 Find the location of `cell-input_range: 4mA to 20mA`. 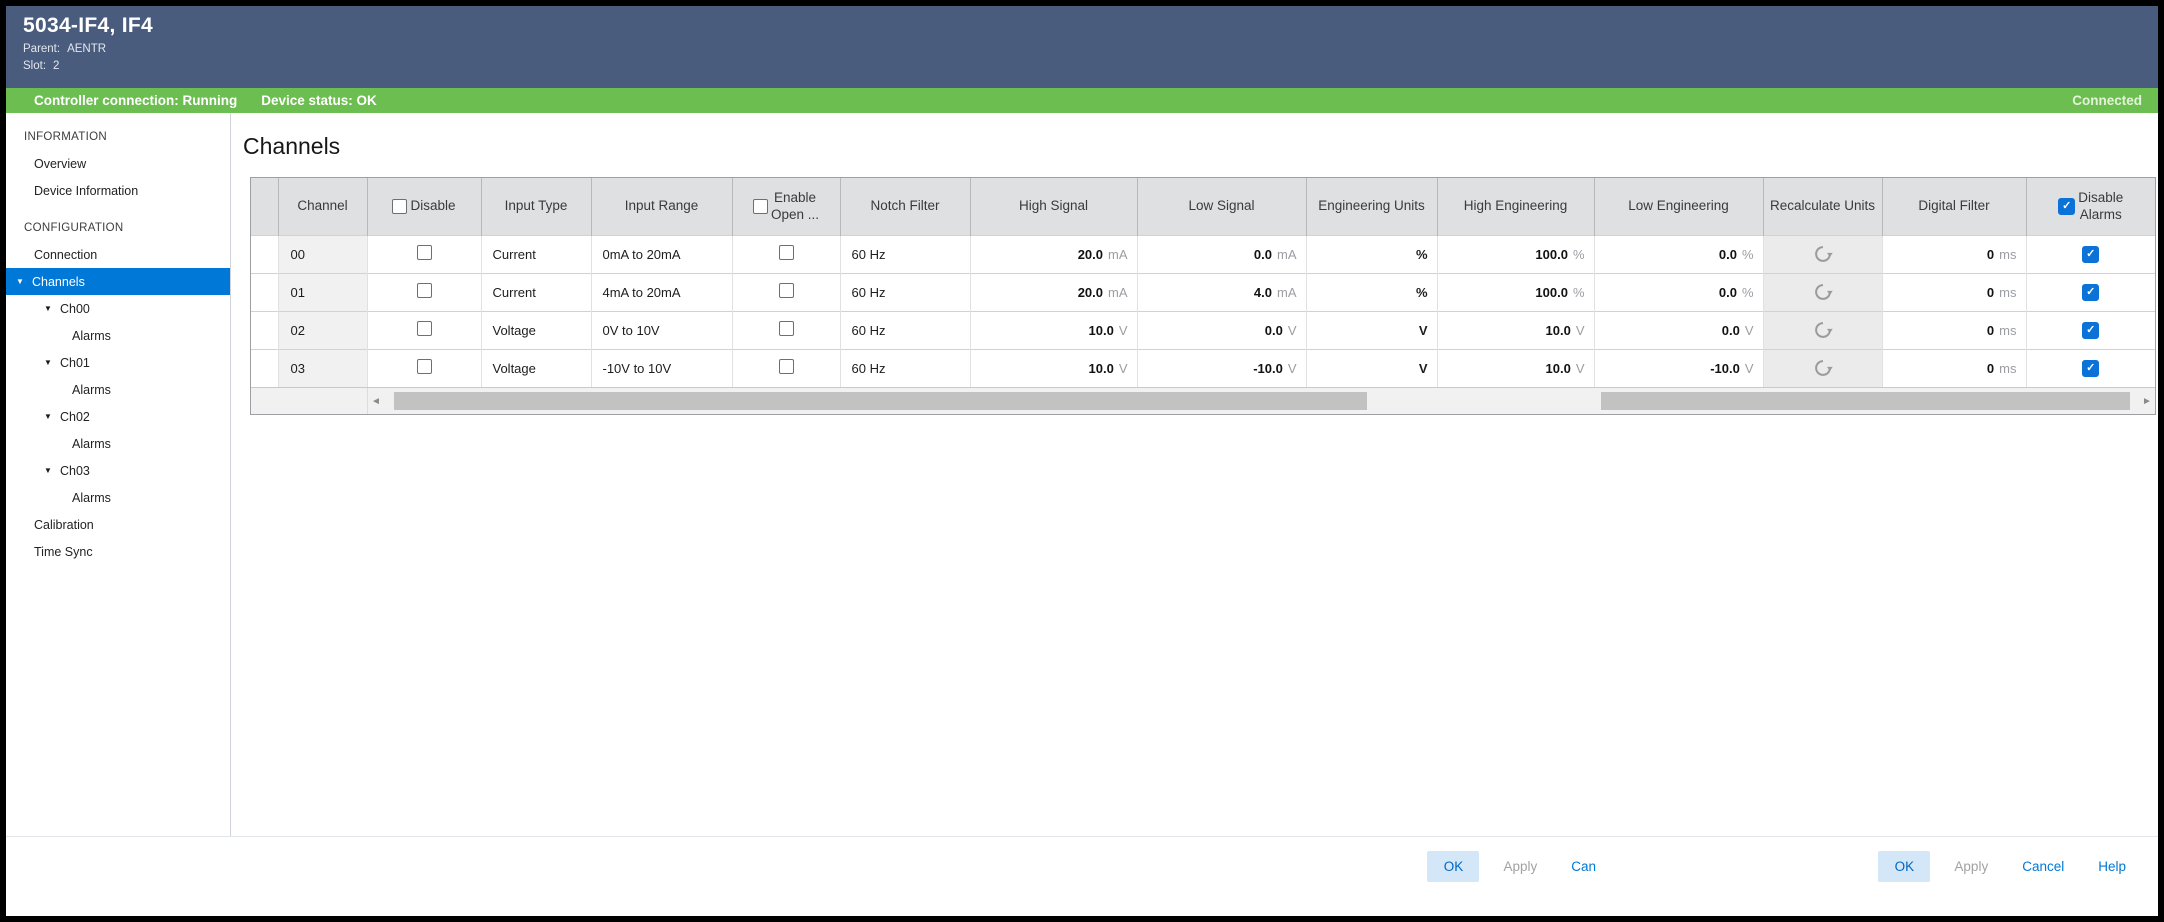

cell-input_range: 4mA to 20mA is located at coordinates (661, 291).